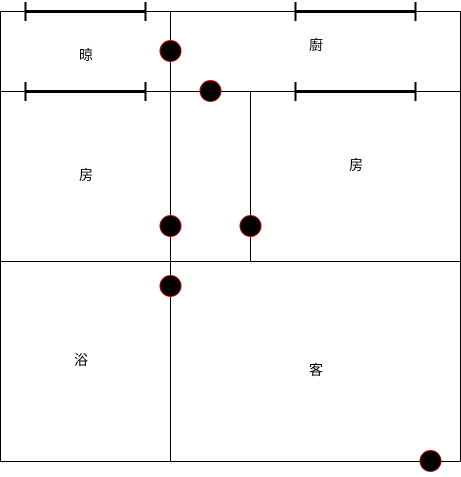 The height and width of the screenshot is (477, 461). What do you see at coordinates (85, 91) in the screenshot?
I see `dimension-bar-mid-left` at bounding box center [85, 91].